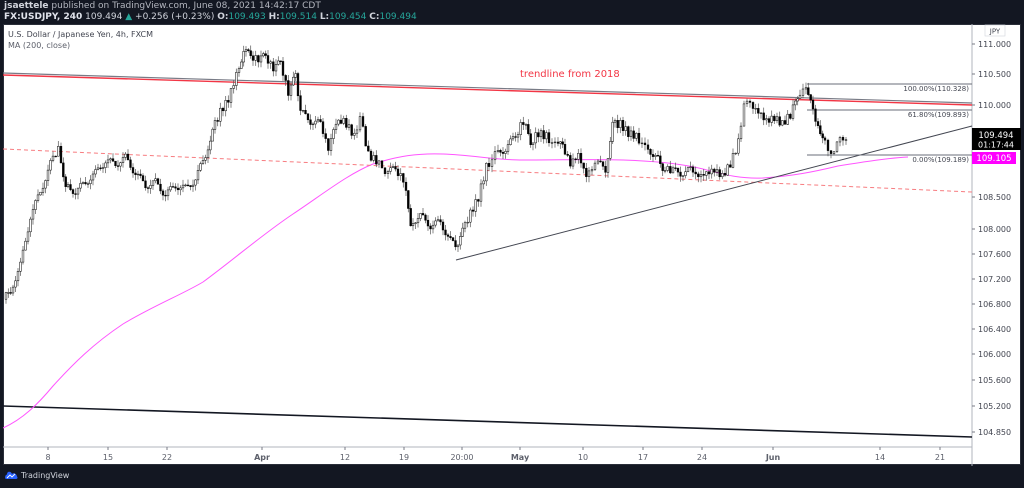 This screenshot has width=1024, height=488. What do you see at coordinates (108, 457) in the screenshot?
I see `time-tick-label: 15` at bounding box center [108, 457].